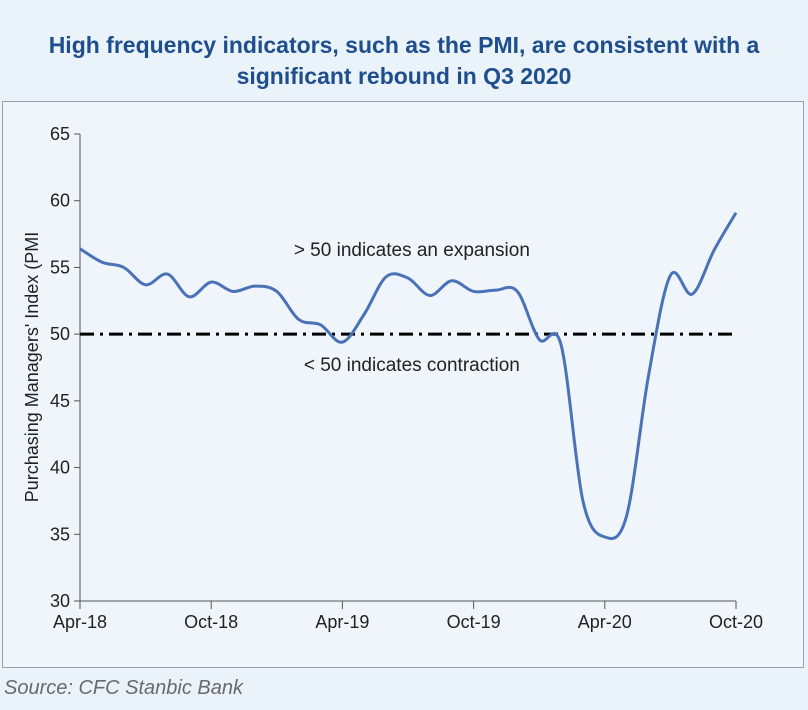 This screenshot has width=808, height=710. What do you see at coordinates (60, 534) in the screenshot?
I see `y-tick-label: 35` at bounding box center [60, 534].